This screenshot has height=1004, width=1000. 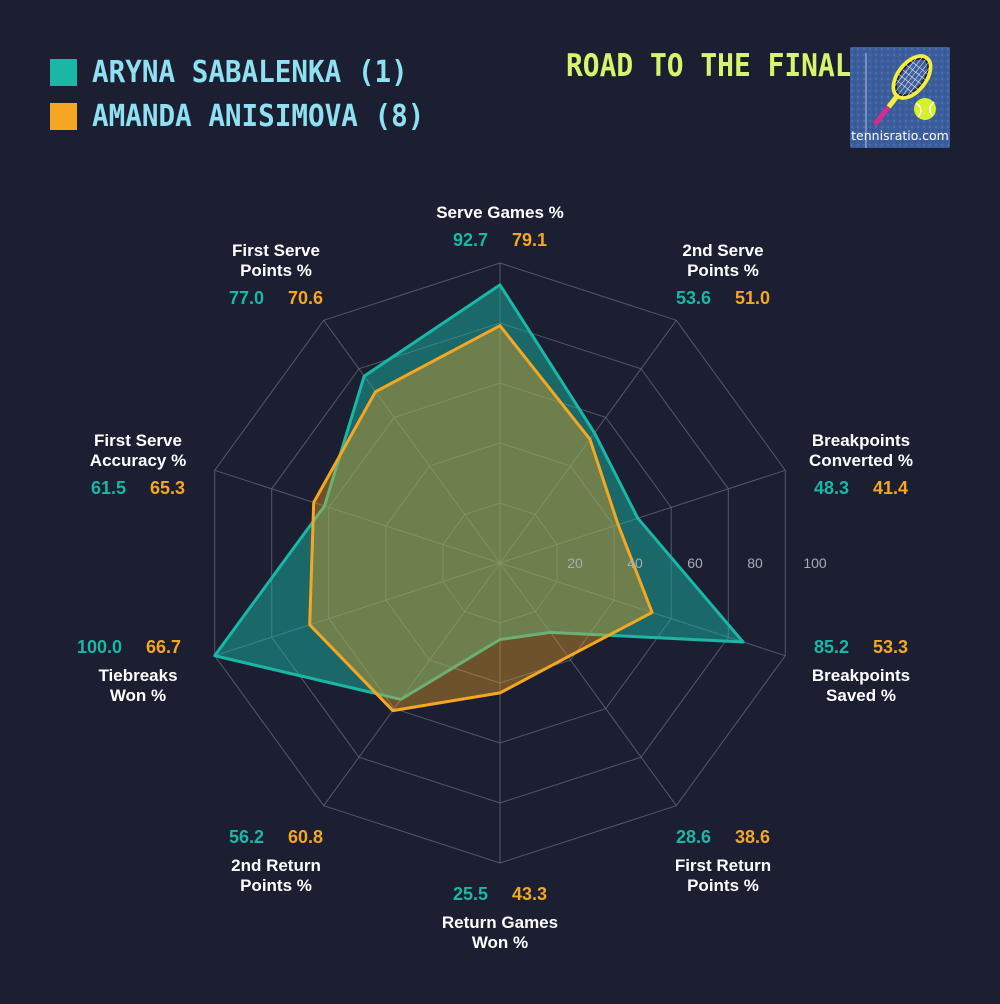 I want to click on legend: ARYNA SABALENKA (1) AMANDA ANISIMOVA (8), so click(x=251, y=94).